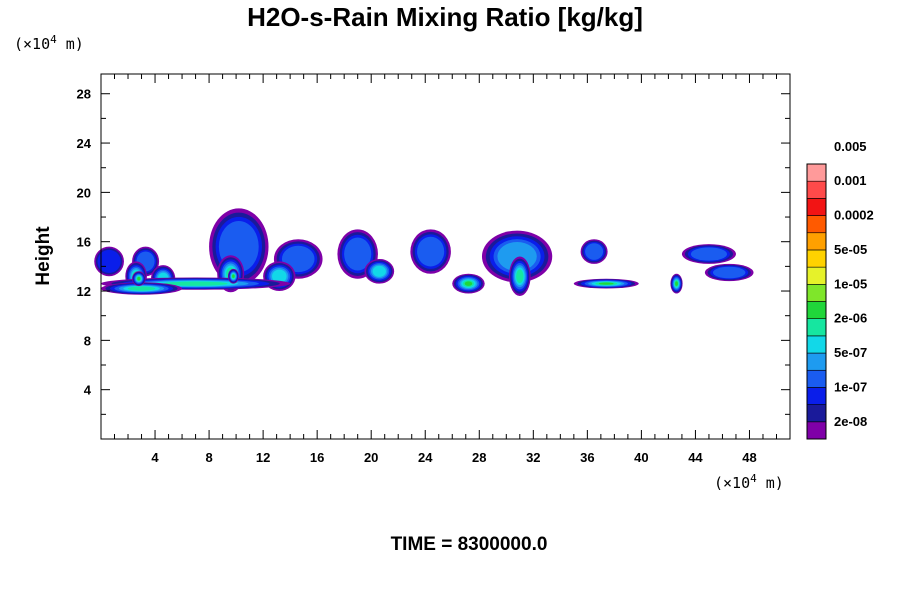  Describe the element at coordinates (850, 386) in the screenshot. I see `colorbar-label: 1e-07` at that location.